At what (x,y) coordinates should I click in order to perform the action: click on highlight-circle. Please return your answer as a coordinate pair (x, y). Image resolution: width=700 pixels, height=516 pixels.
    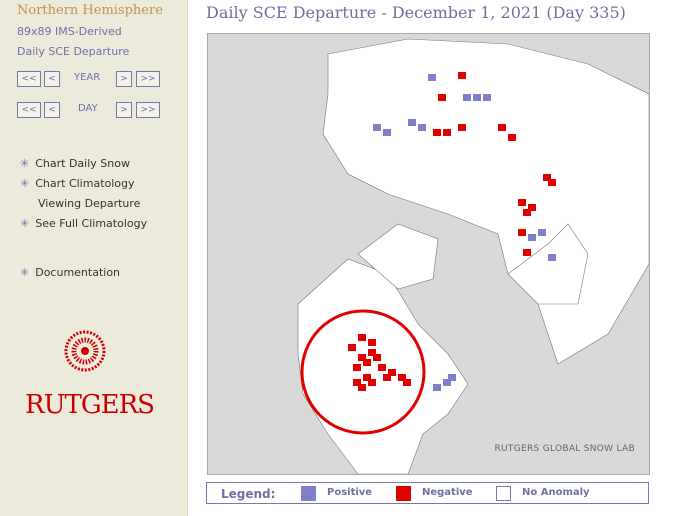
    Looking at the image, I should click on (363, 372).